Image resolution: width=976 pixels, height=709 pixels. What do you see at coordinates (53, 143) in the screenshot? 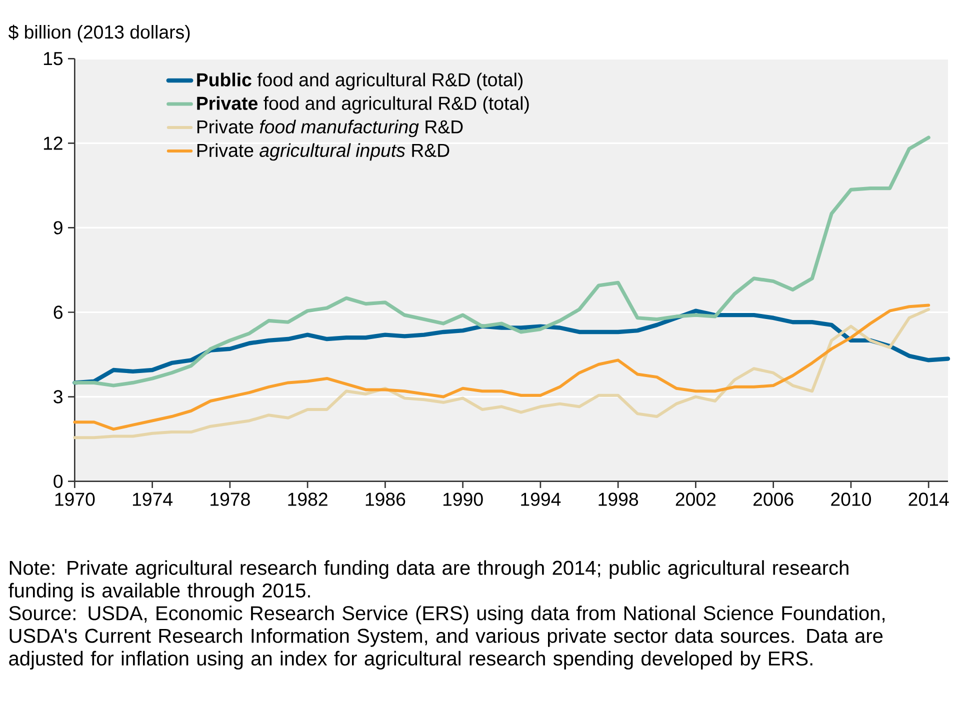
I see `y-tick-label: 12` at bounding box center [53, 143].